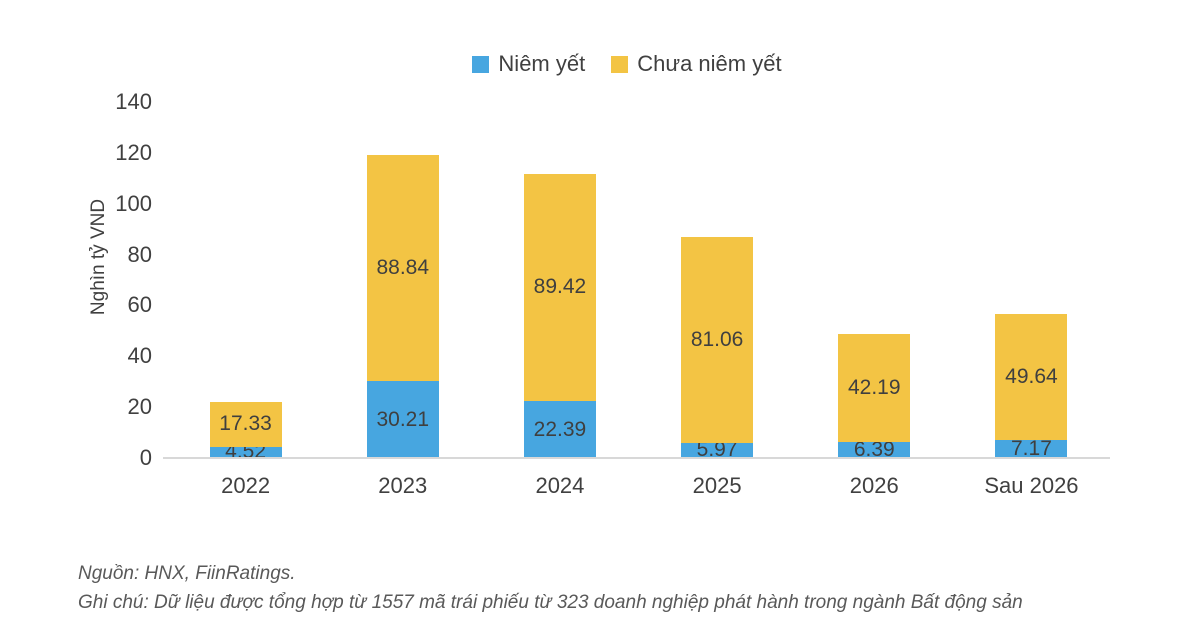 The image size is (1200, 630). Describe the element at coordinates (145, 457) in the screenshot. I see `y-tick-label: 0` at that location.